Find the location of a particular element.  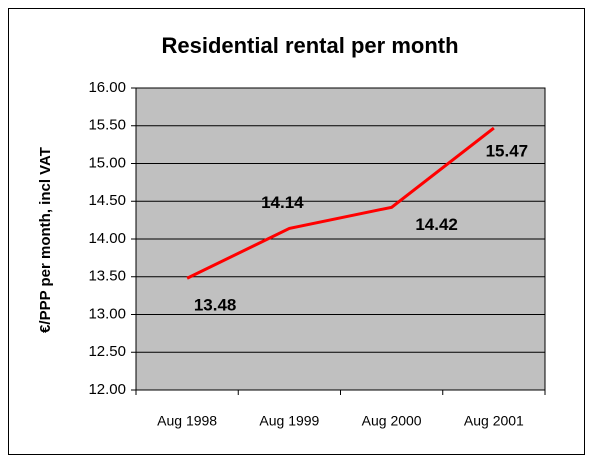

y-axis-label: €/PPP per month, incl VAT is located at coordinates (45, 240).